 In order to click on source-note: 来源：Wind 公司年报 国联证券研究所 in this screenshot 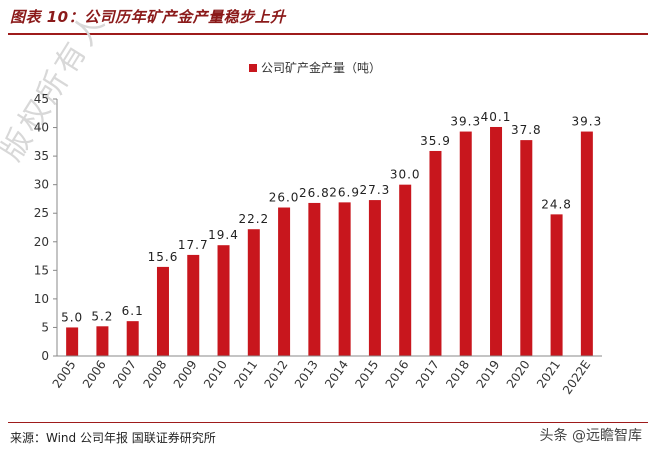, I will do `click(113, 438)`.